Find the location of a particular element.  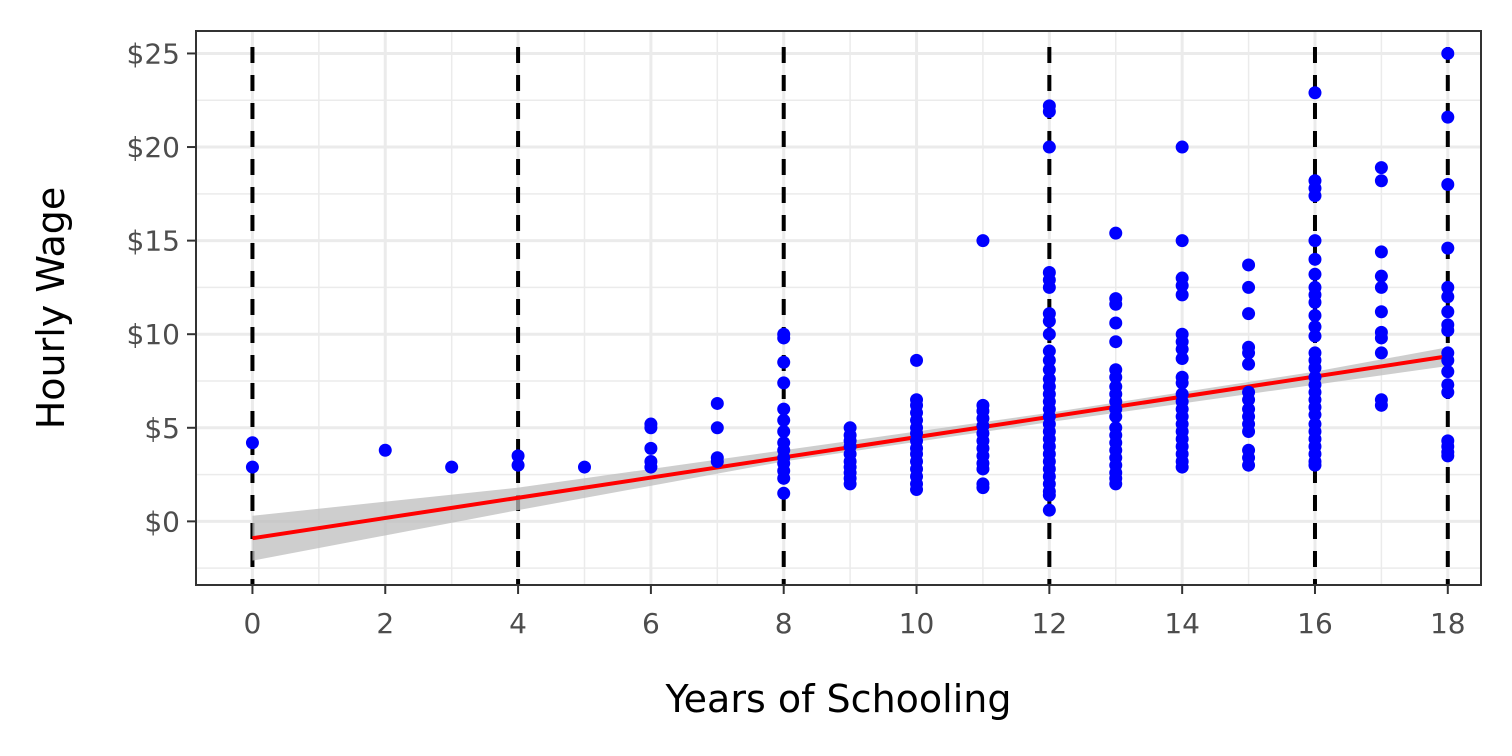

x-tick-label: 12 is located at coordinates (1050, 623).